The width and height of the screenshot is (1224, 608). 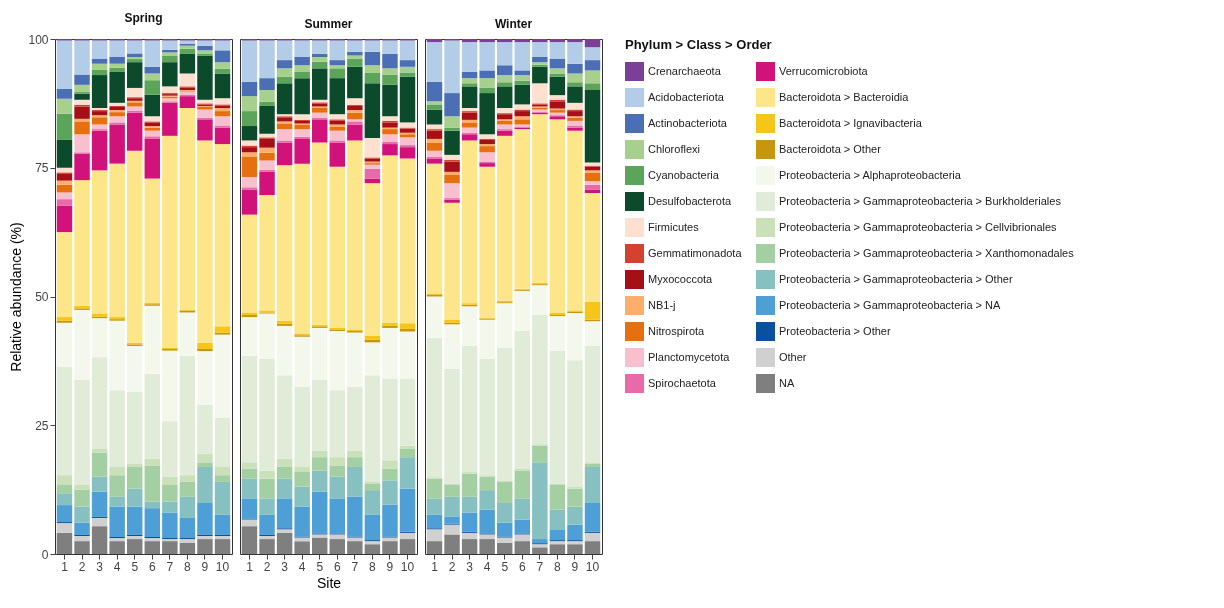 I want to click on legend-label: Bacteroidota > Other, so click(x=830, y=148).